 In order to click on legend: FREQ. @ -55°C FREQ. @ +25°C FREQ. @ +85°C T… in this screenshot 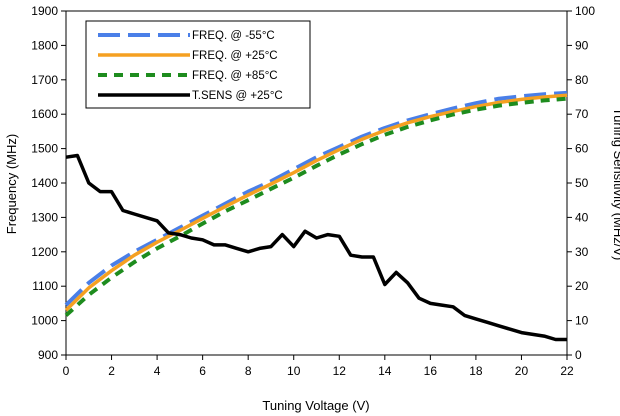, I will do `click(198, 64)`.